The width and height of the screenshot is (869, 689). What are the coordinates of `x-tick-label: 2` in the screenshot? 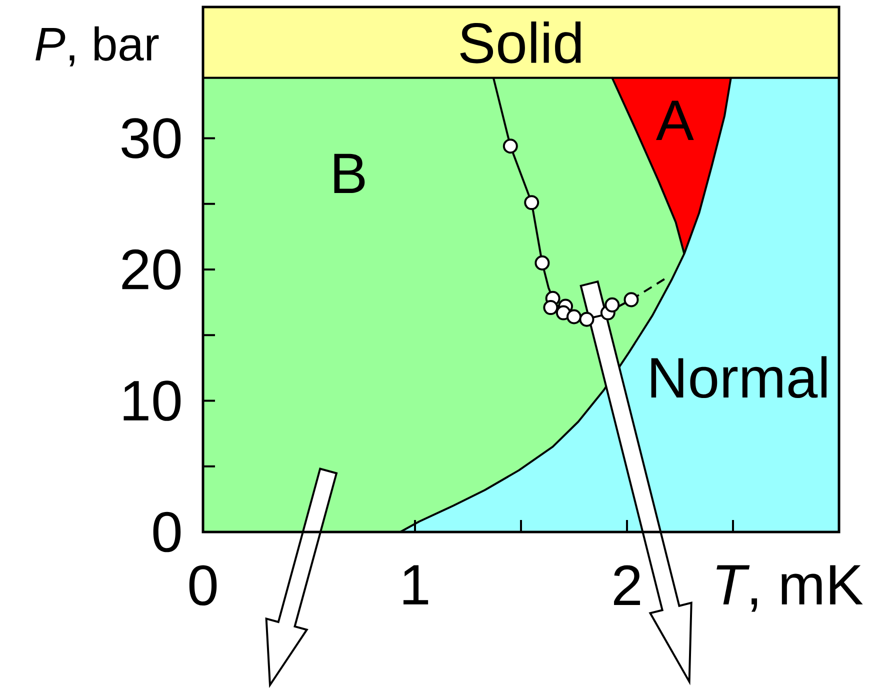 It's located at (627, 585).